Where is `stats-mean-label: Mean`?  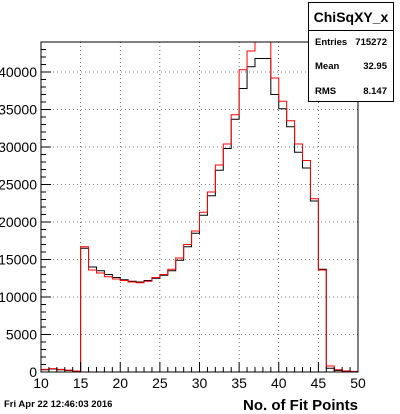
stats-mean-label: Mean is located at coordinates (327, 66).